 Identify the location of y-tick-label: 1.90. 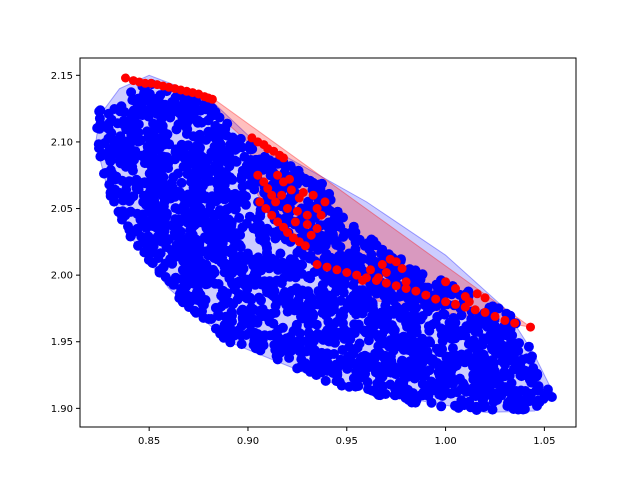
(62, 409).